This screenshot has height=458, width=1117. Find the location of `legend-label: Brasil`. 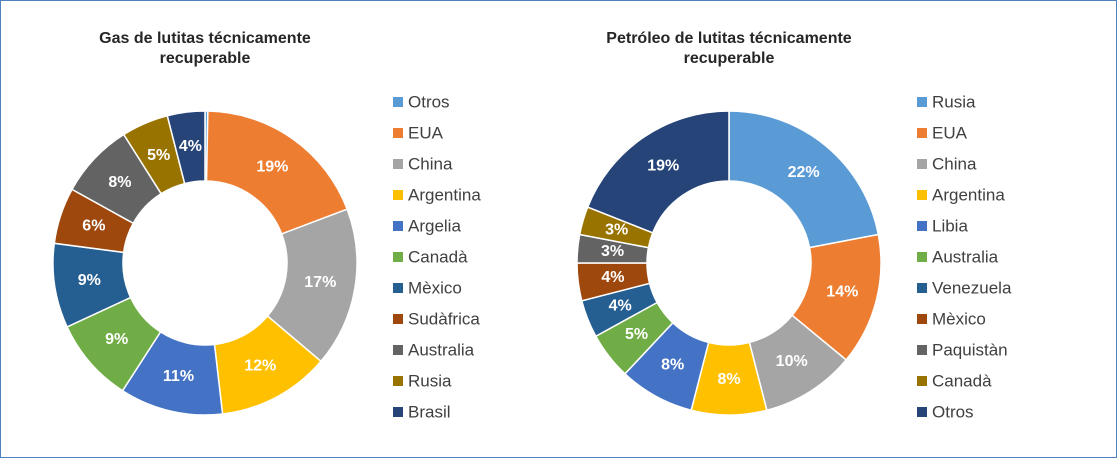

legend-label: Brasil is located at coordinates (429, 411).